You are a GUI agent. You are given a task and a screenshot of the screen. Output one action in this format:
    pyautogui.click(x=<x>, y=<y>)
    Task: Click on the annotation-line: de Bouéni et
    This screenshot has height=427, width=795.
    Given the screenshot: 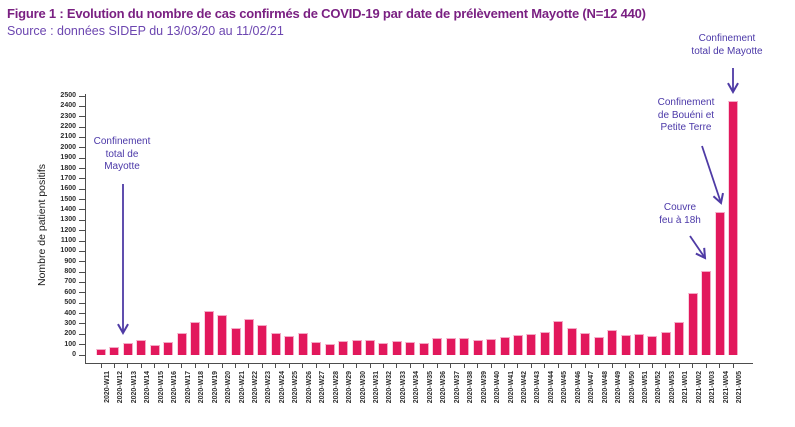 What is the action you would take?
    pyautogui.click(x=686, y=115)
    